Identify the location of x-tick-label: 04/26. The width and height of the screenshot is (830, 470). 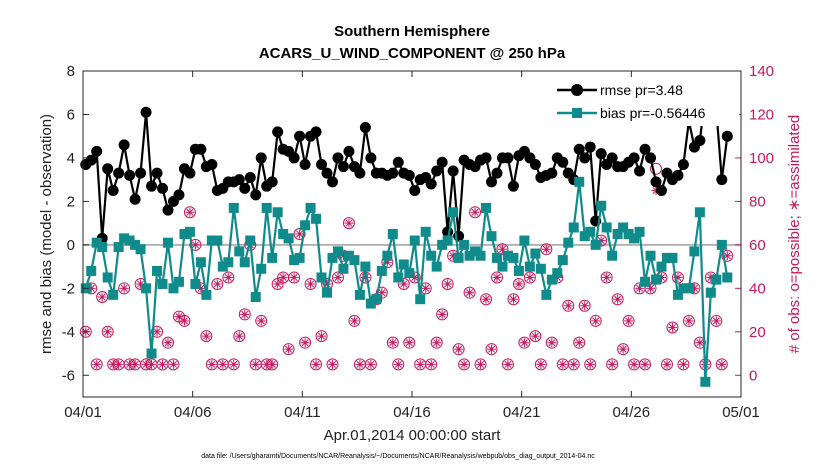
(632, 412).